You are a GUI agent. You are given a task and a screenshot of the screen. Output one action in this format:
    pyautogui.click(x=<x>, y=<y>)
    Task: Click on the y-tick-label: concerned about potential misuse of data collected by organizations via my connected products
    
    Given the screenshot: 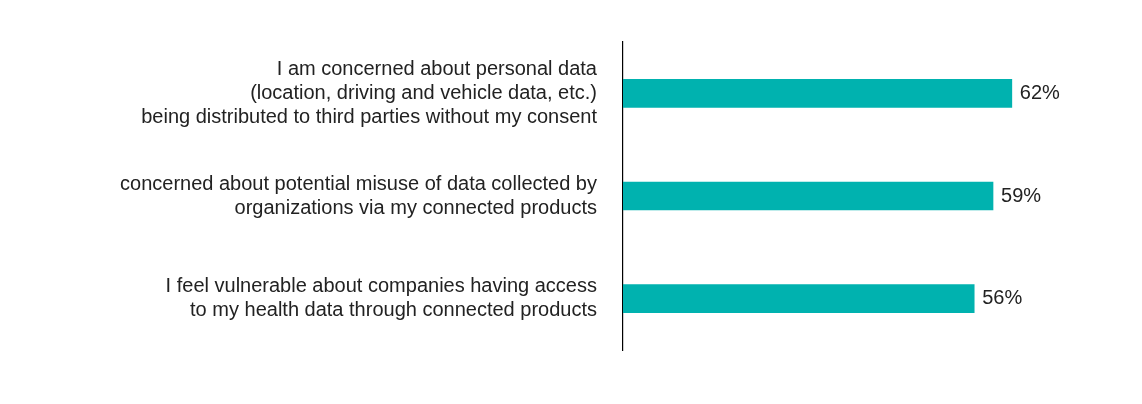 What is the action you would take?
    pyautogui.click(x=358, y=194)
    